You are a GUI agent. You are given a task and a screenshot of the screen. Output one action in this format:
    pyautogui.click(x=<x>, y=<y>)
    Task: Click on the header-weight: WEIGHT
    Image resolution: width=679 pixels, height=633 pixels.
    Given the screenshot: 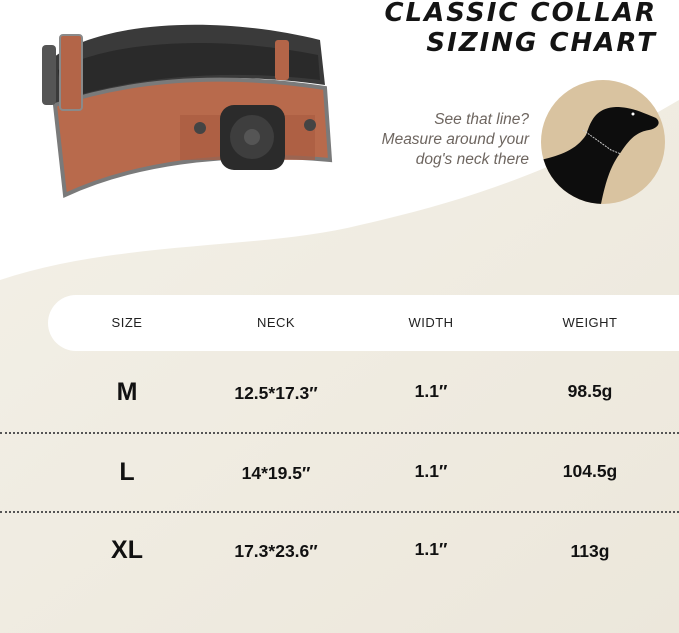 What is the action you would take?
    pyautogui.click(x=590, y=322)
    